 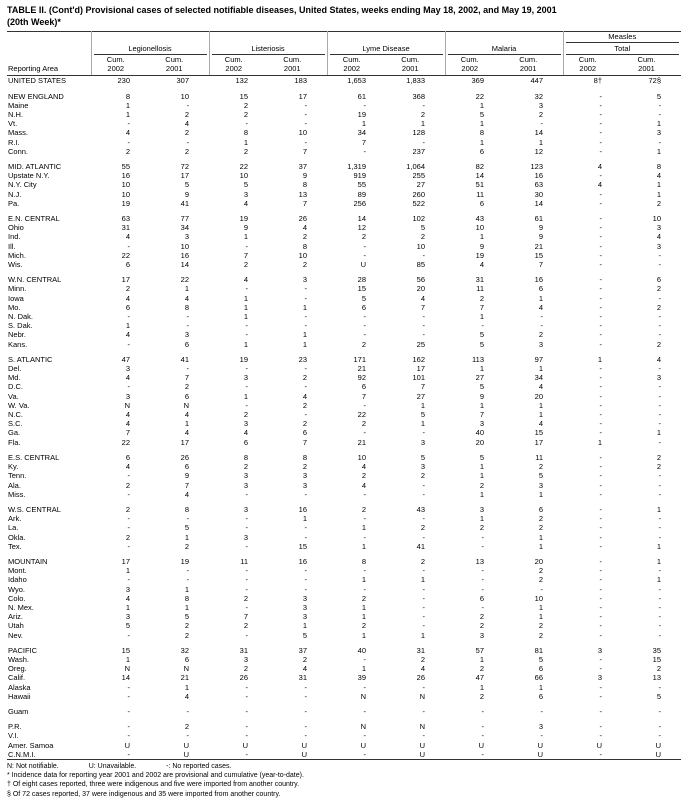 I want to click on value-cell: 10, so click(x=656, y=219).